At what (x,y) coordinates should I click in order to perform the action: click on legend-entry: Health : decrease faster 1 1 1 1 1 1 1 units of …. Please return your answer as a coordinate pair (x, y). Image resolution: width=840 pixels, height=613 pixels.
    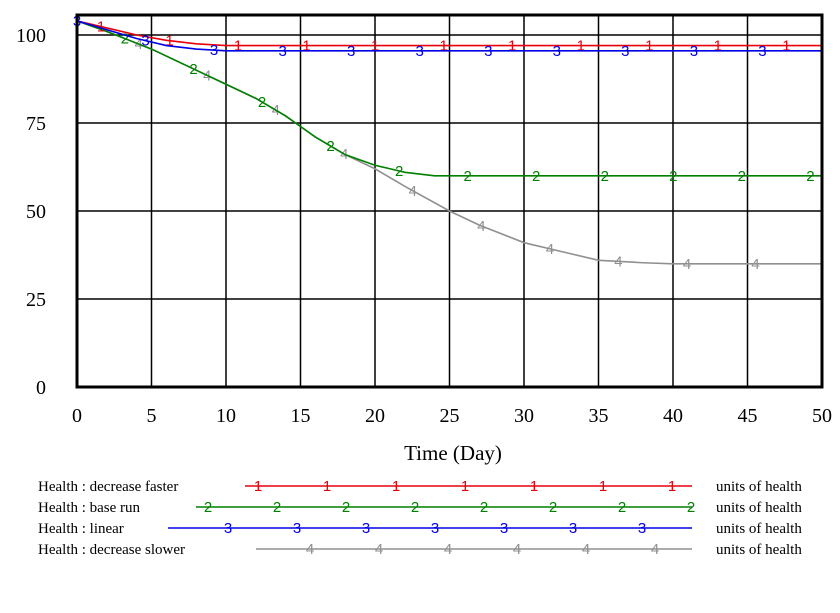
    Looking at the image, I should click on (420, 486).